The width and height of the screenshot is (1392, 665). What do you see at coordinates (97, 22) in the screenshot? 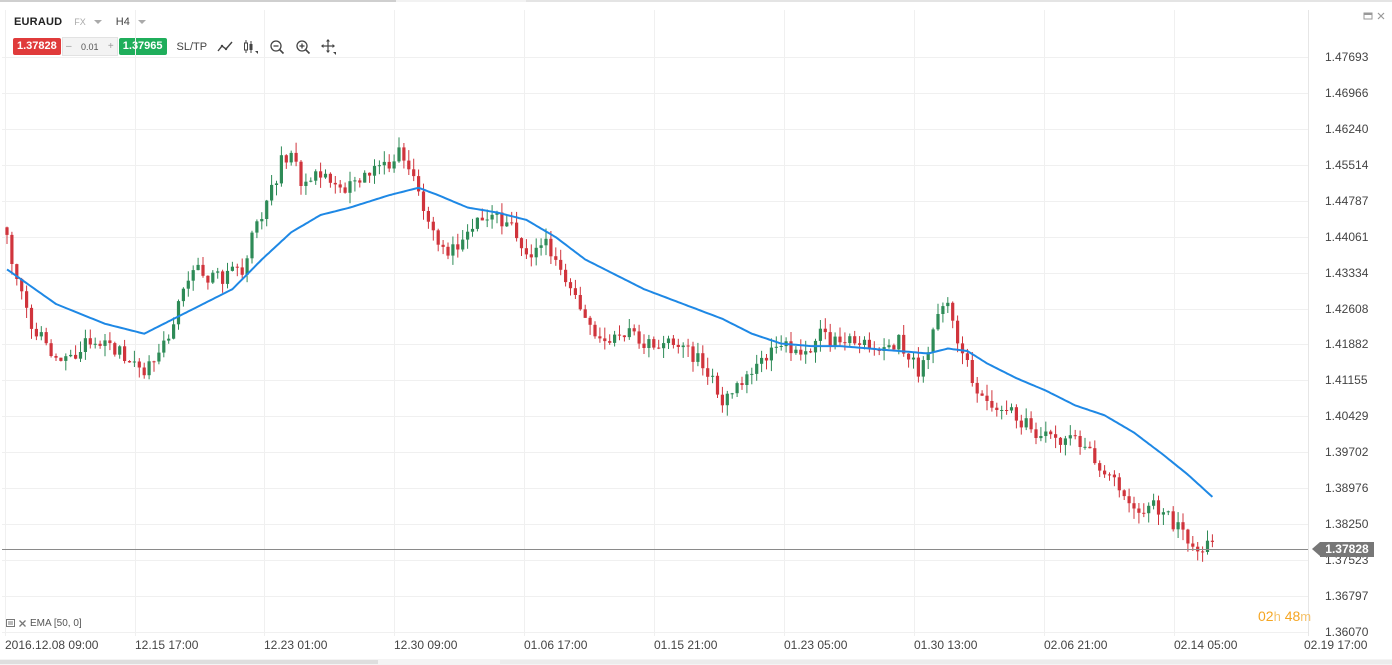
I see `symbol-dropdown-icon` at bounding box center [97, 22].